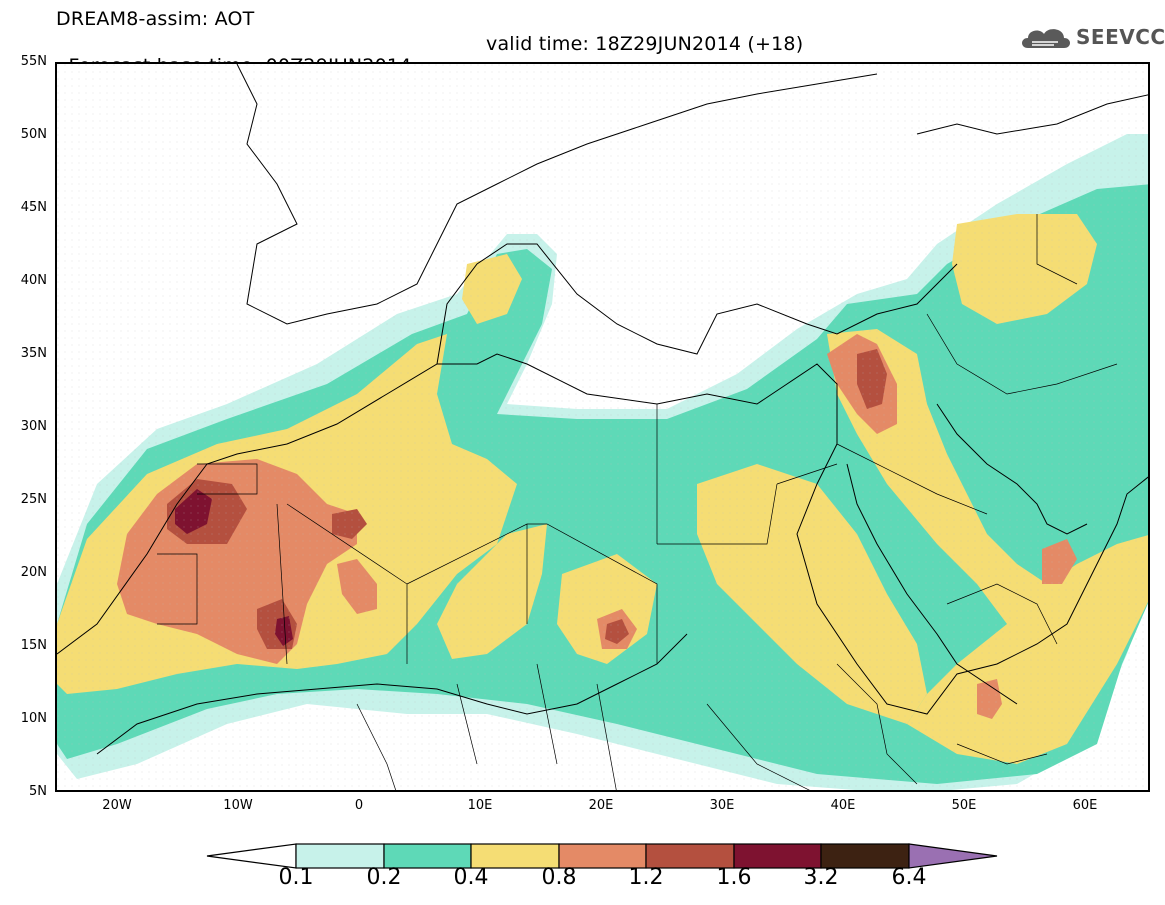  I want to click on lat-label-25n: 25N, so click(33, 499).